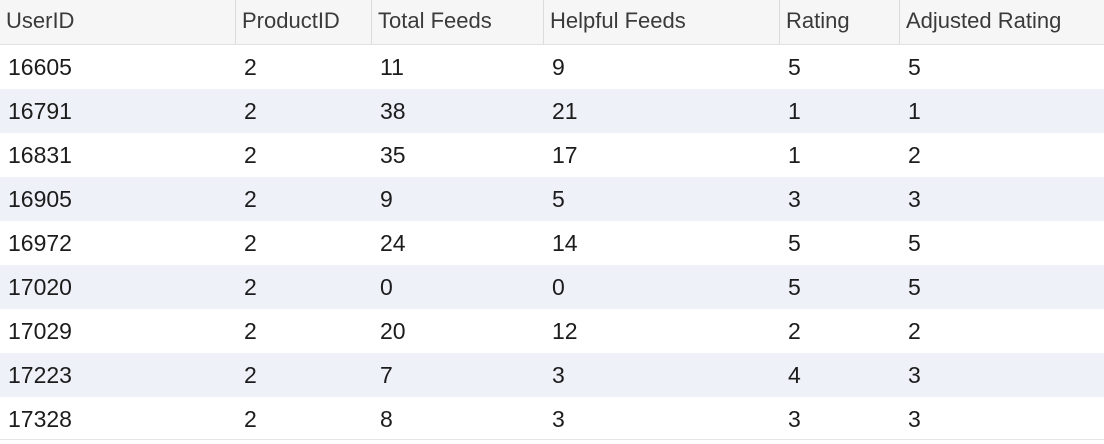 The width and height of the screenshot is (1104, 444). I want to click on table-row: 16605 2 11 9 5 5, so click(552, 67).